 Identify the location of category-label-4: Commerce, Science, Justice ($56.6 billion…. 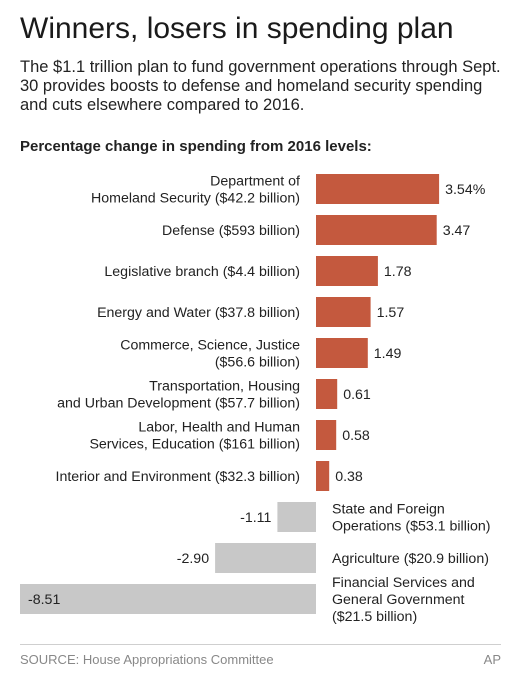
(210, 354).